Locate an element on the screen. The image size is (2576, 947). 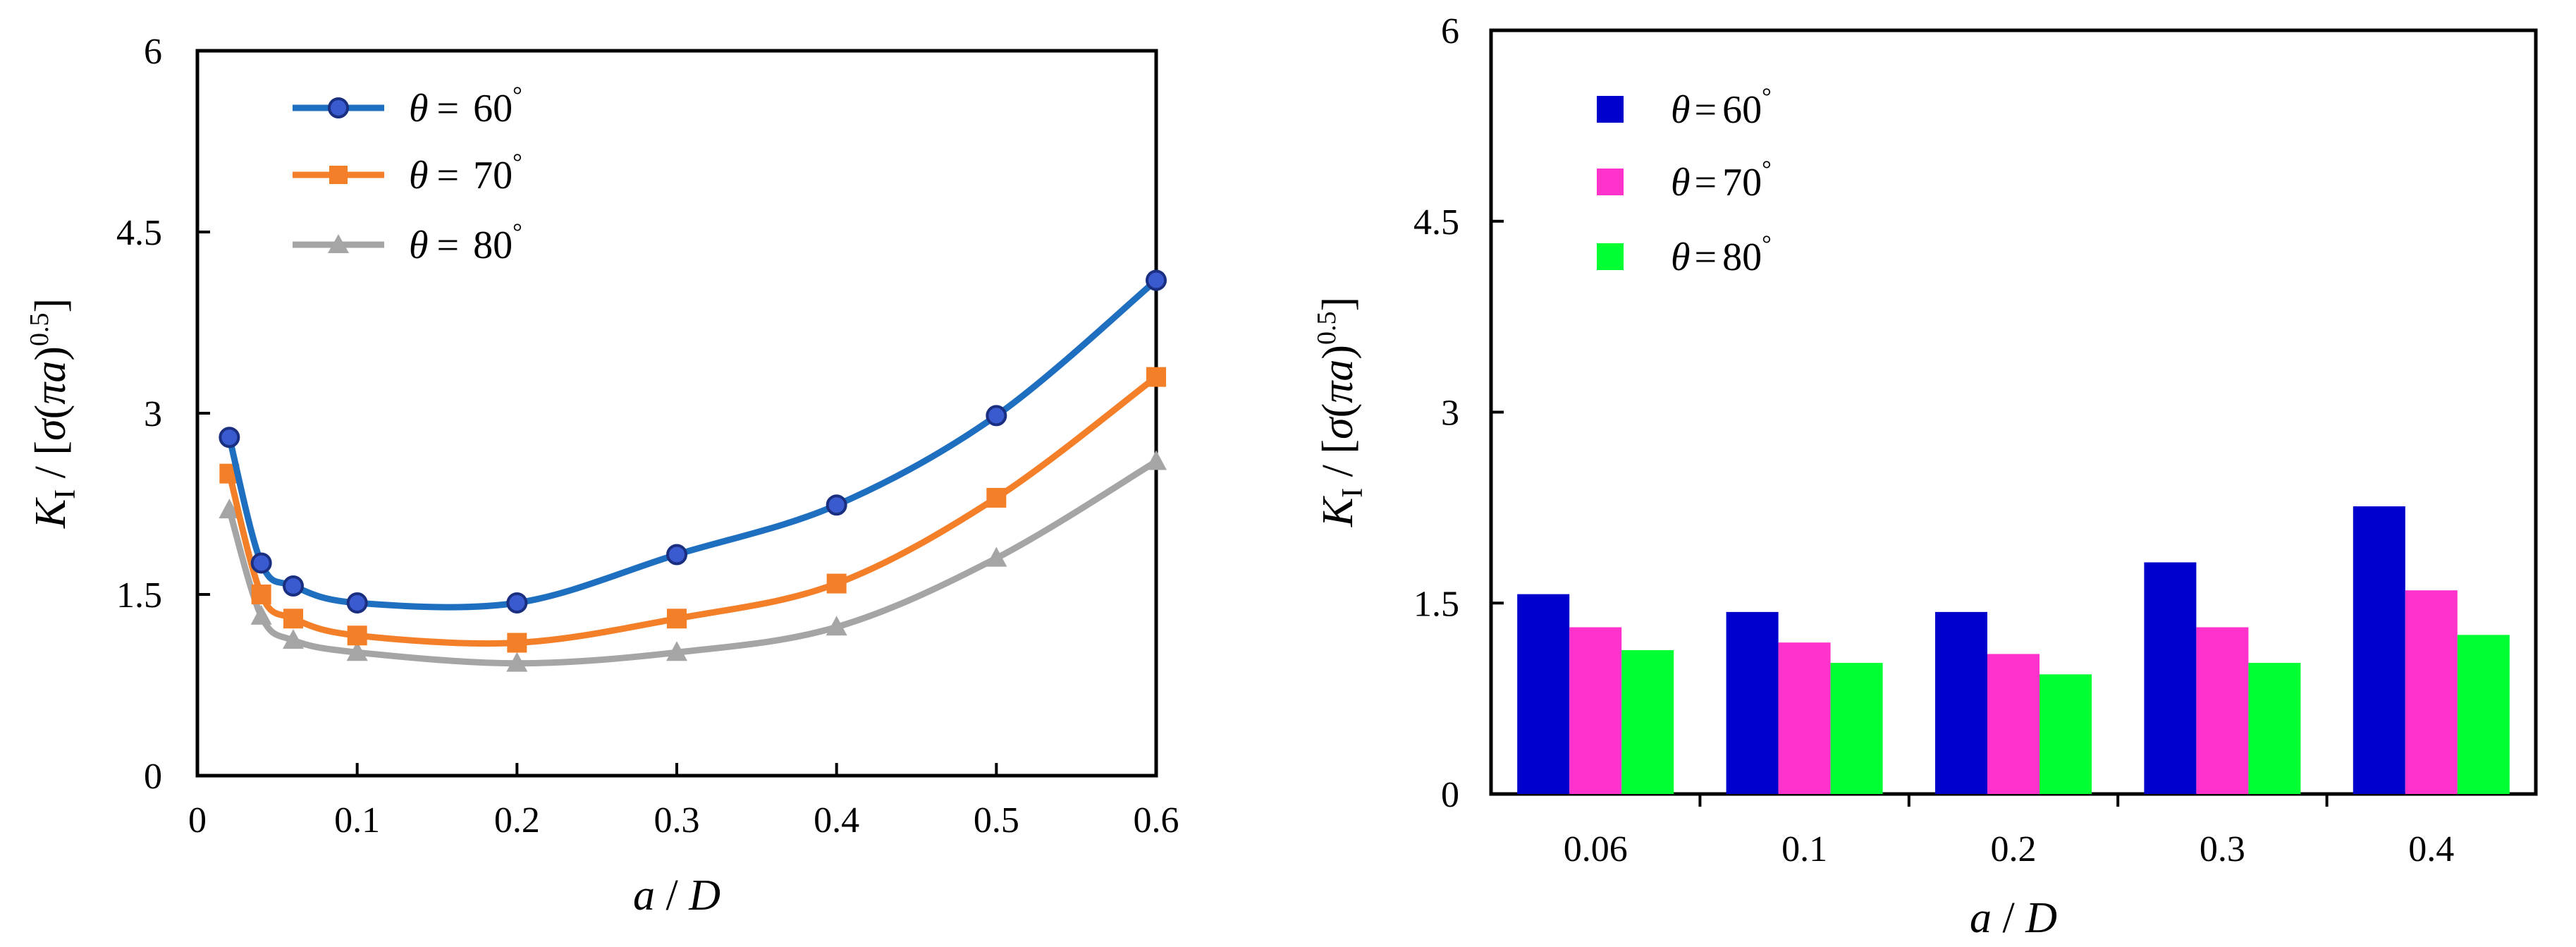
bar-legend-label-80: θ = 80° is located at coordinates (1721, 255).